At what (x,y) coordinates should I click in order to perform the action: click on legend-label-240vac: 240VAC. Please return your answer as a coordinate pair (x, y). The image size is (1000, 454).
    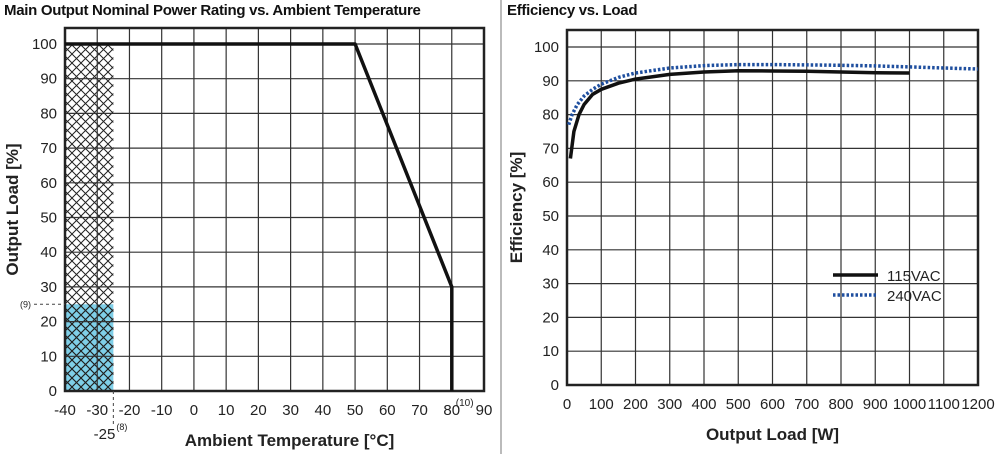
    Looking at the image, I should click on (914, 296).